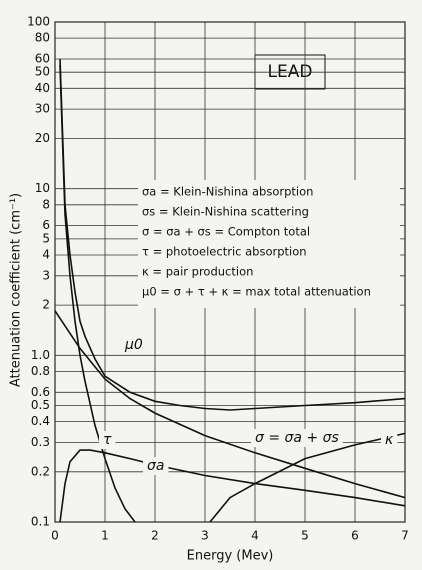 The width and height of the screenshot is (422, 570). Describe the element at coordinates (42, 58) in the screenshot. I see `y-tick-label: 60` at that location.